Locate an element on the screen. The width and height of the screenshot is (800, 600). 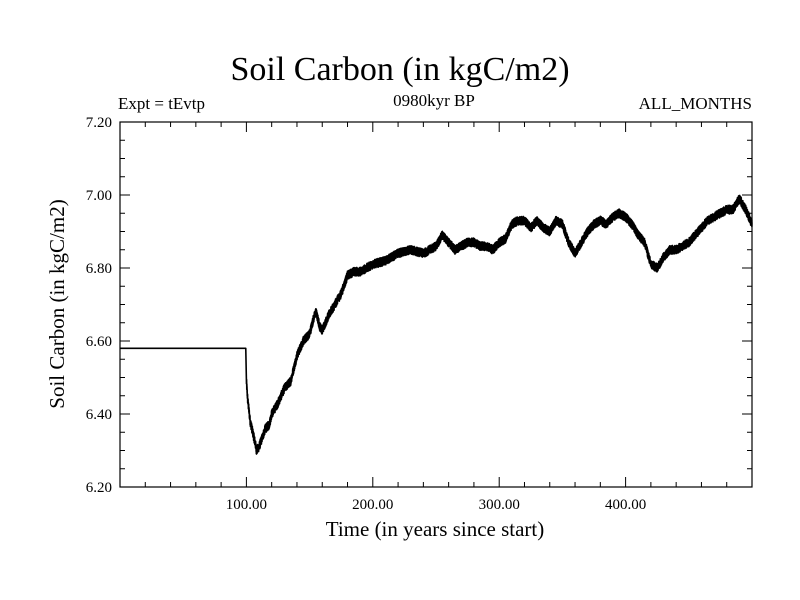
y-axis-label: Soil Carbon (in kgC/m2) is located at coordinates (57, 303).